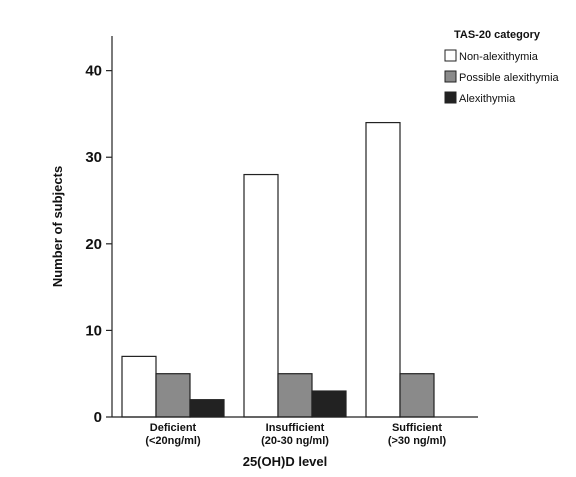 This screenshot has width=576, height=477. Describe the element at coordinates (497, 35) in the screenshot. I see `legend-title: TAS-20 category` at that location.